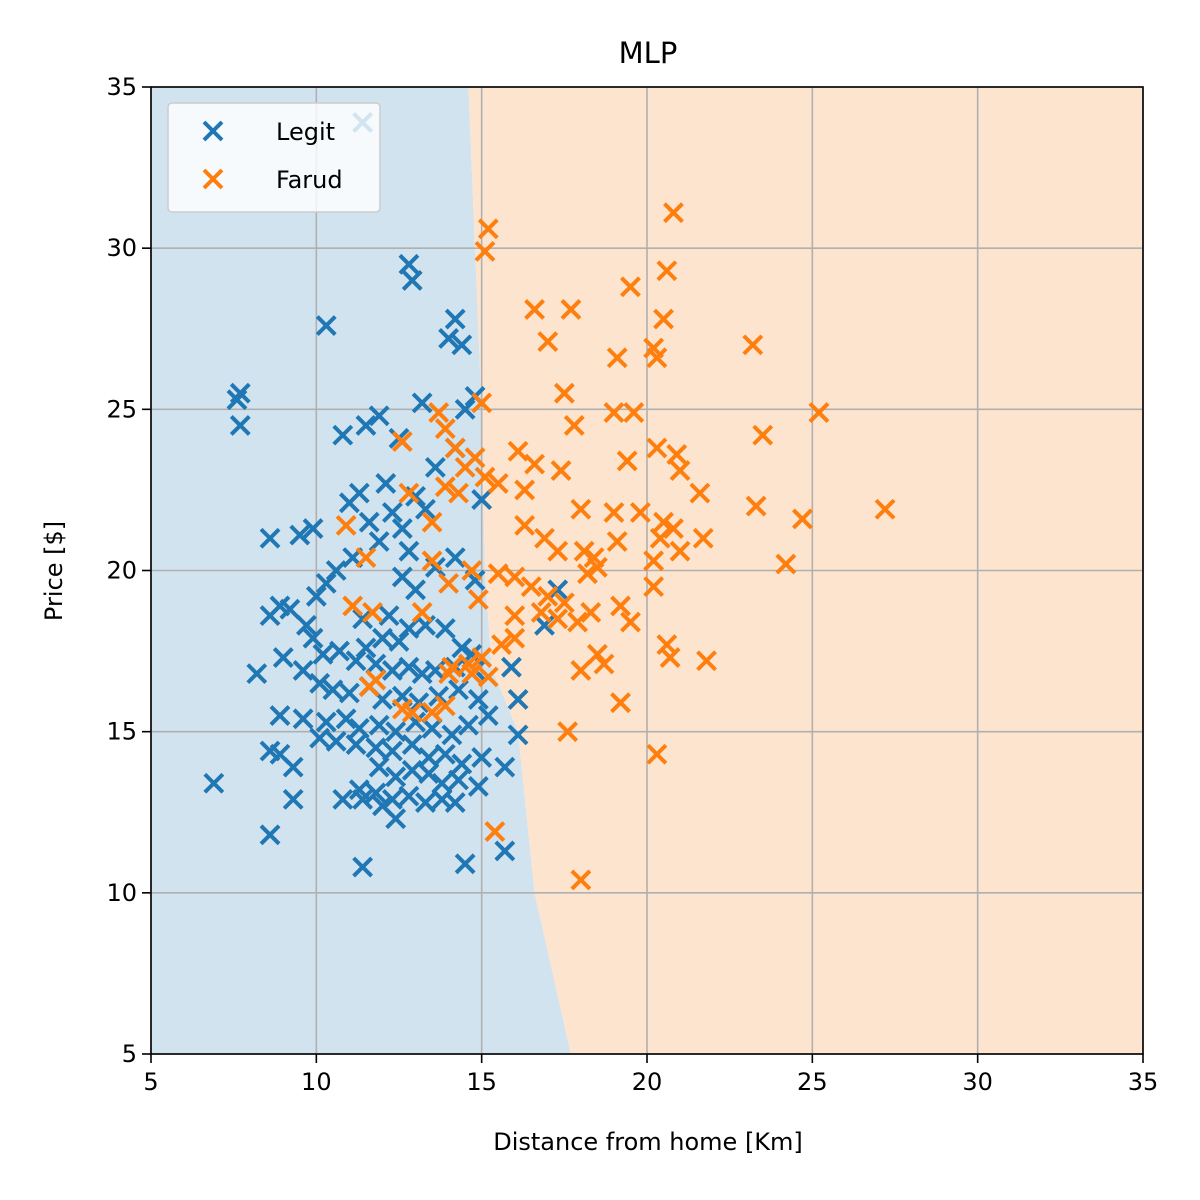 This screenshot has width=1200, height=1200. What do you see at coordinates (647, 1082) in the screenshot?
I see `x-tick-label: 20` at bounding box center [647, 1082].